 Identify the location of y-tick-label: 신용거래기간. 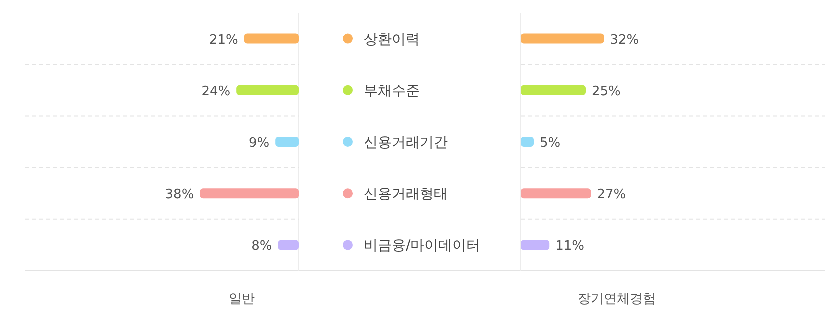
(406, 143).